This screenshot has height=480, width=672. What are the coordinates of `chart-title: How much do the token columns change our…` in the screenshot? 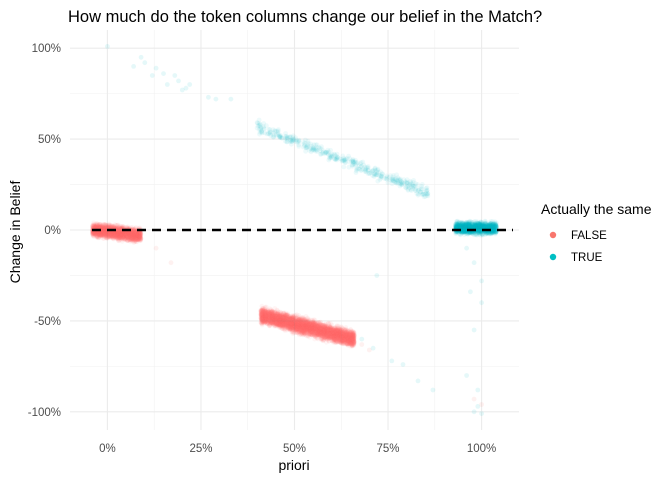 It's located at (305, 17).